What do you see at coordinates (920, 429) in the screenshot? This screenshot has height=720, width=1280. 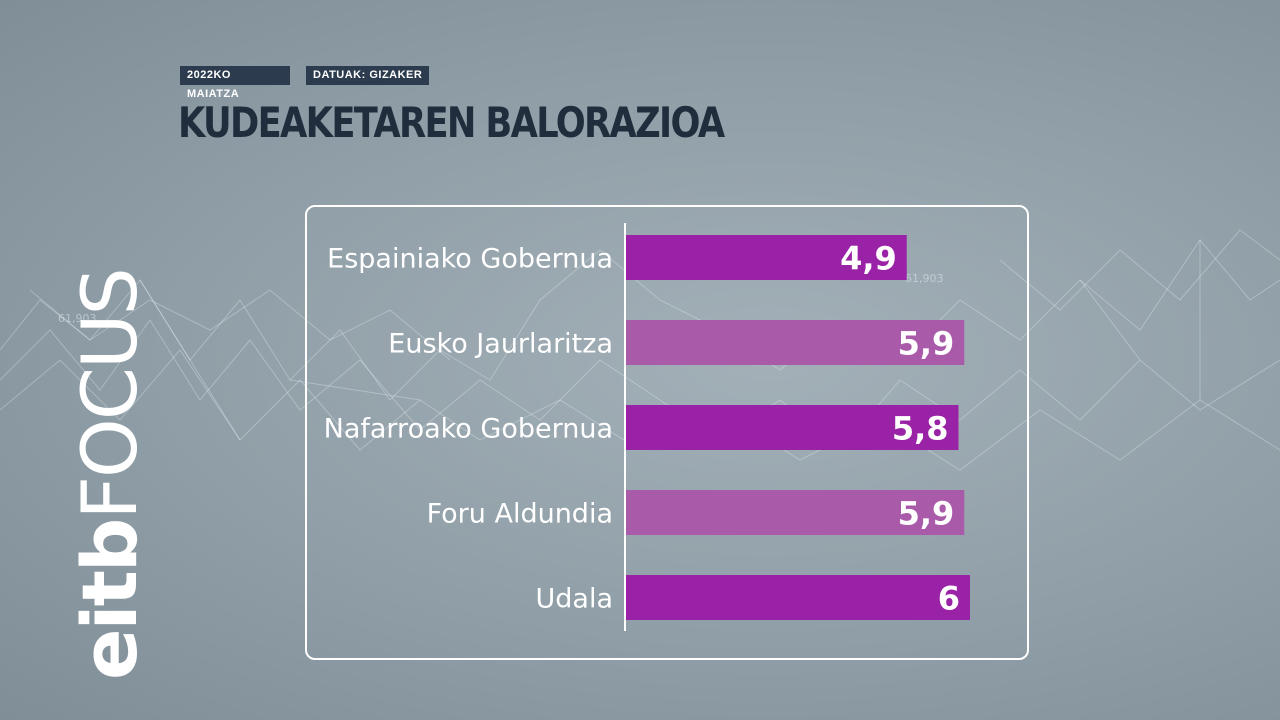 I see `value-label: 5,8` at bounding box center [920, 429].